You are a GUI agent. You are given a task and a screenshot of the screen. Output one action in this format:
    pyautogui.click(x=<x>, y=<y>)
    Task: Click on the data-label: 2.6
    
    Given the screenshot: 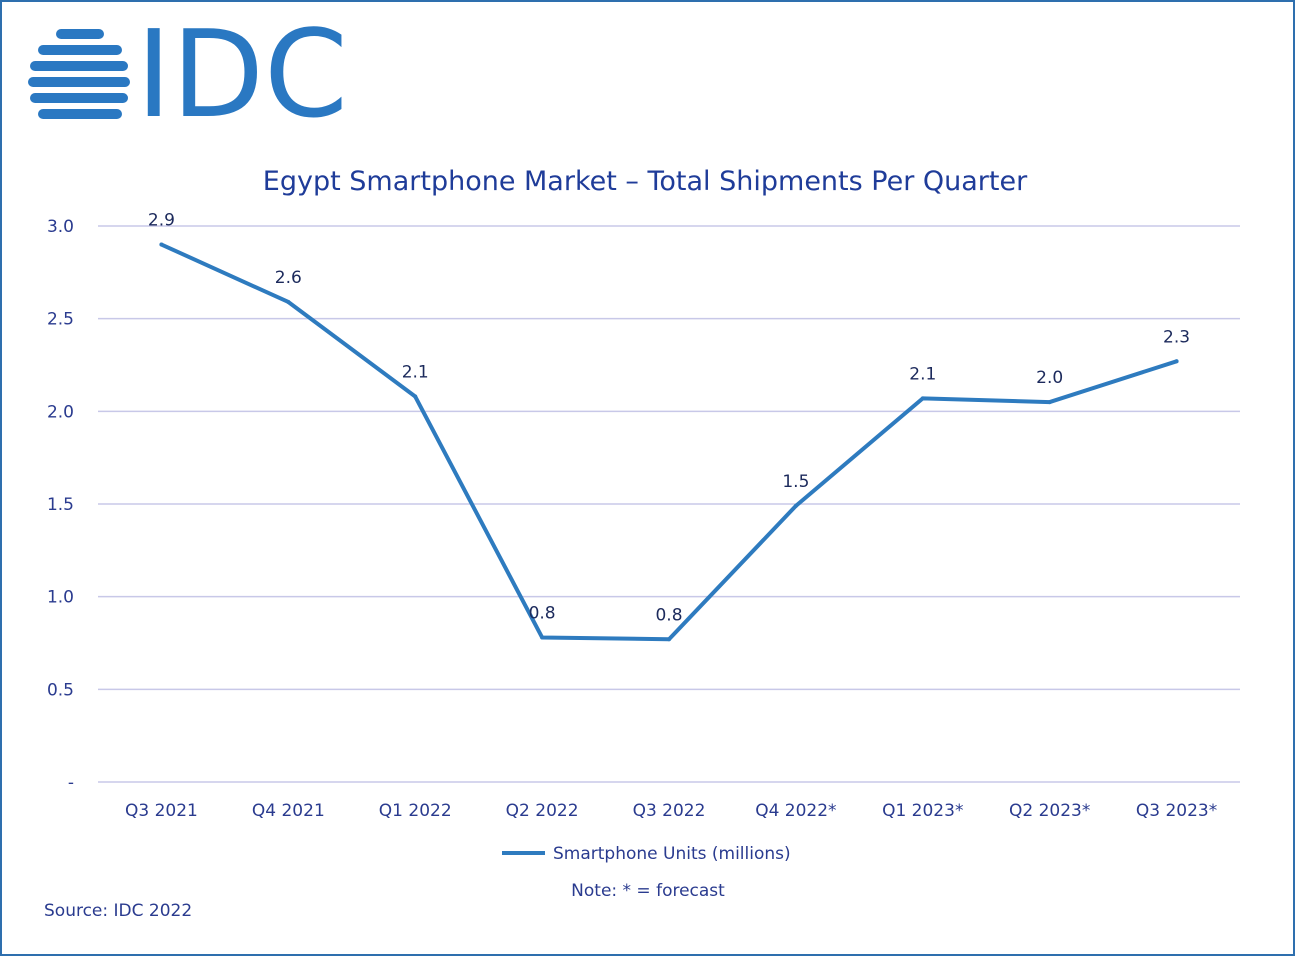 What is the action you would take?
    pyautogui.click(x=288, y=278)
    